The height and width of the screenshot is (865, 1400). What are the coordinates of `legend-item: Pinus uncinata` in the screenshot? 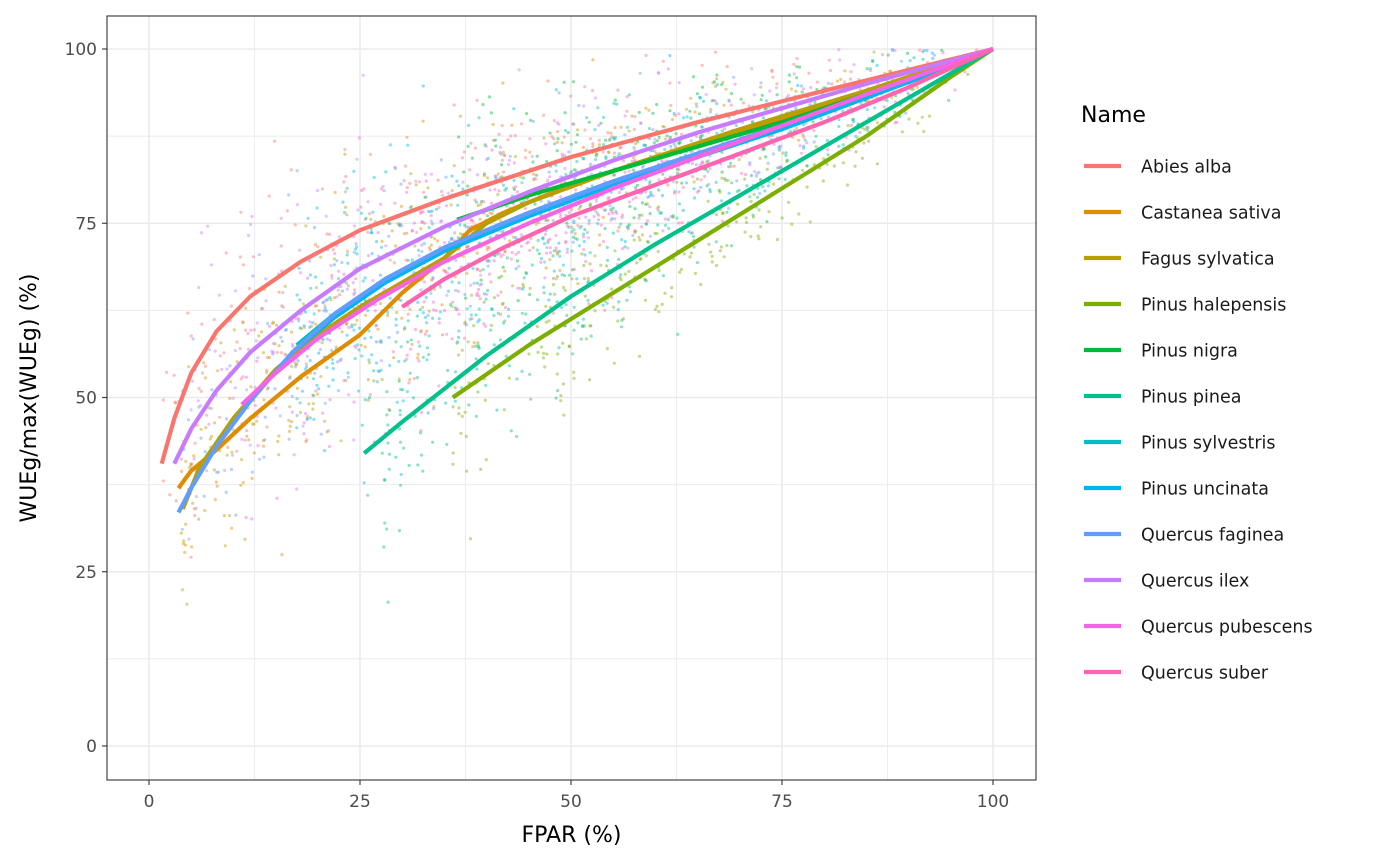 It's located at (1176, 490).